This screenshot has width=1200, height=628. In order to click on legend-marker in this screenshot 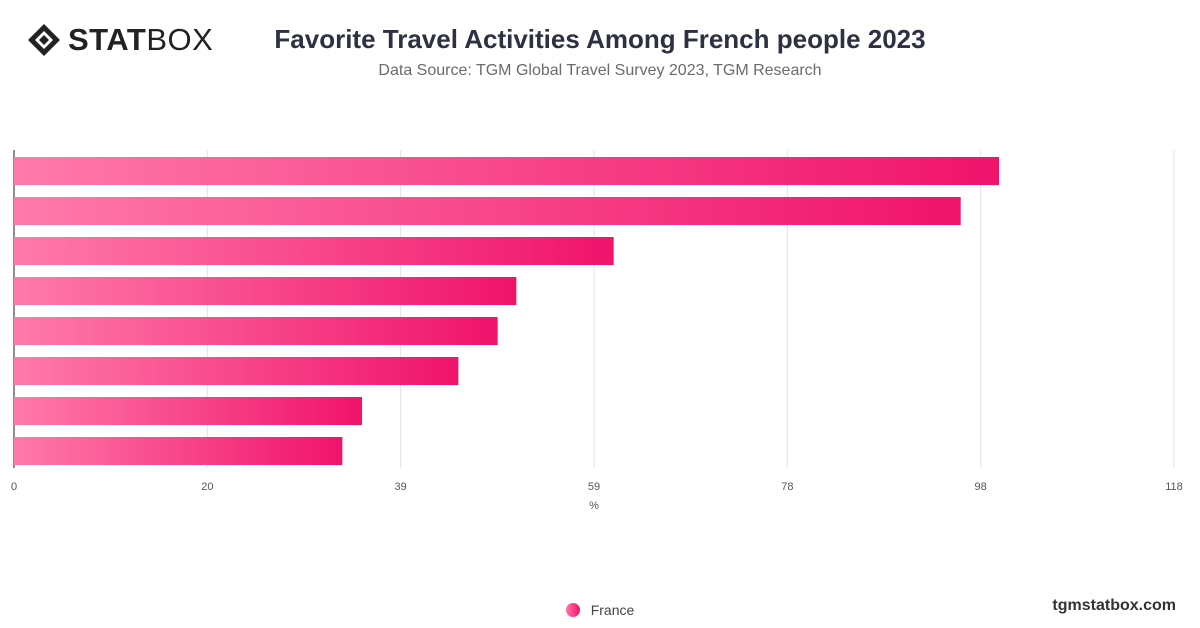, I will do `click(572, 610)`.